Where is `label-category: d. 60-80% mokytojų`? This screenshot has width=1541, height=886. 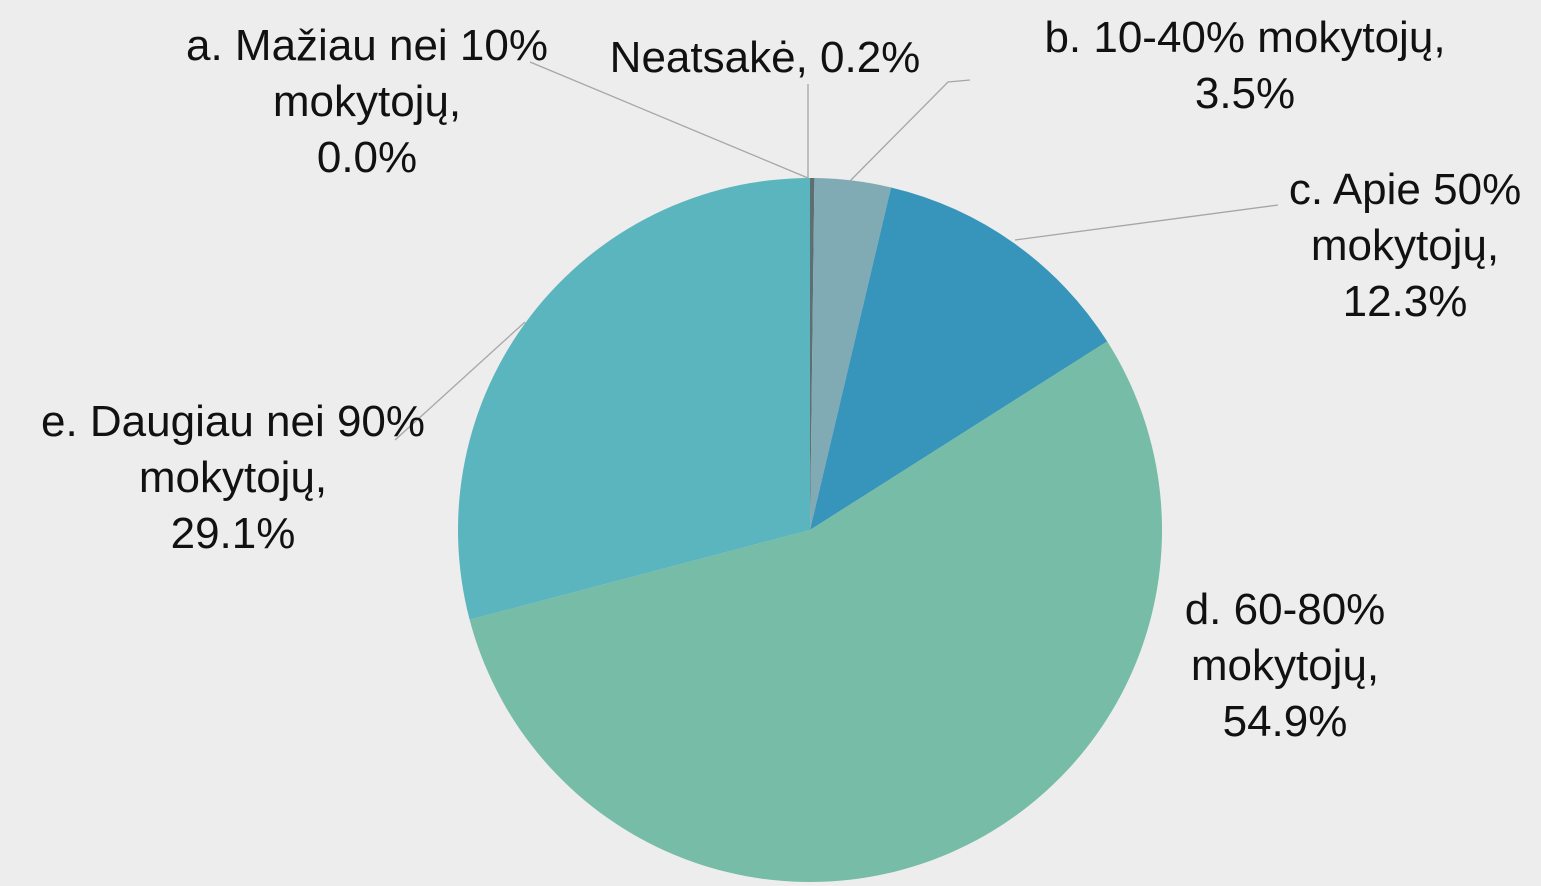 label-category: d. 60-80% mokytojų is located at coordinates (1285, 637).